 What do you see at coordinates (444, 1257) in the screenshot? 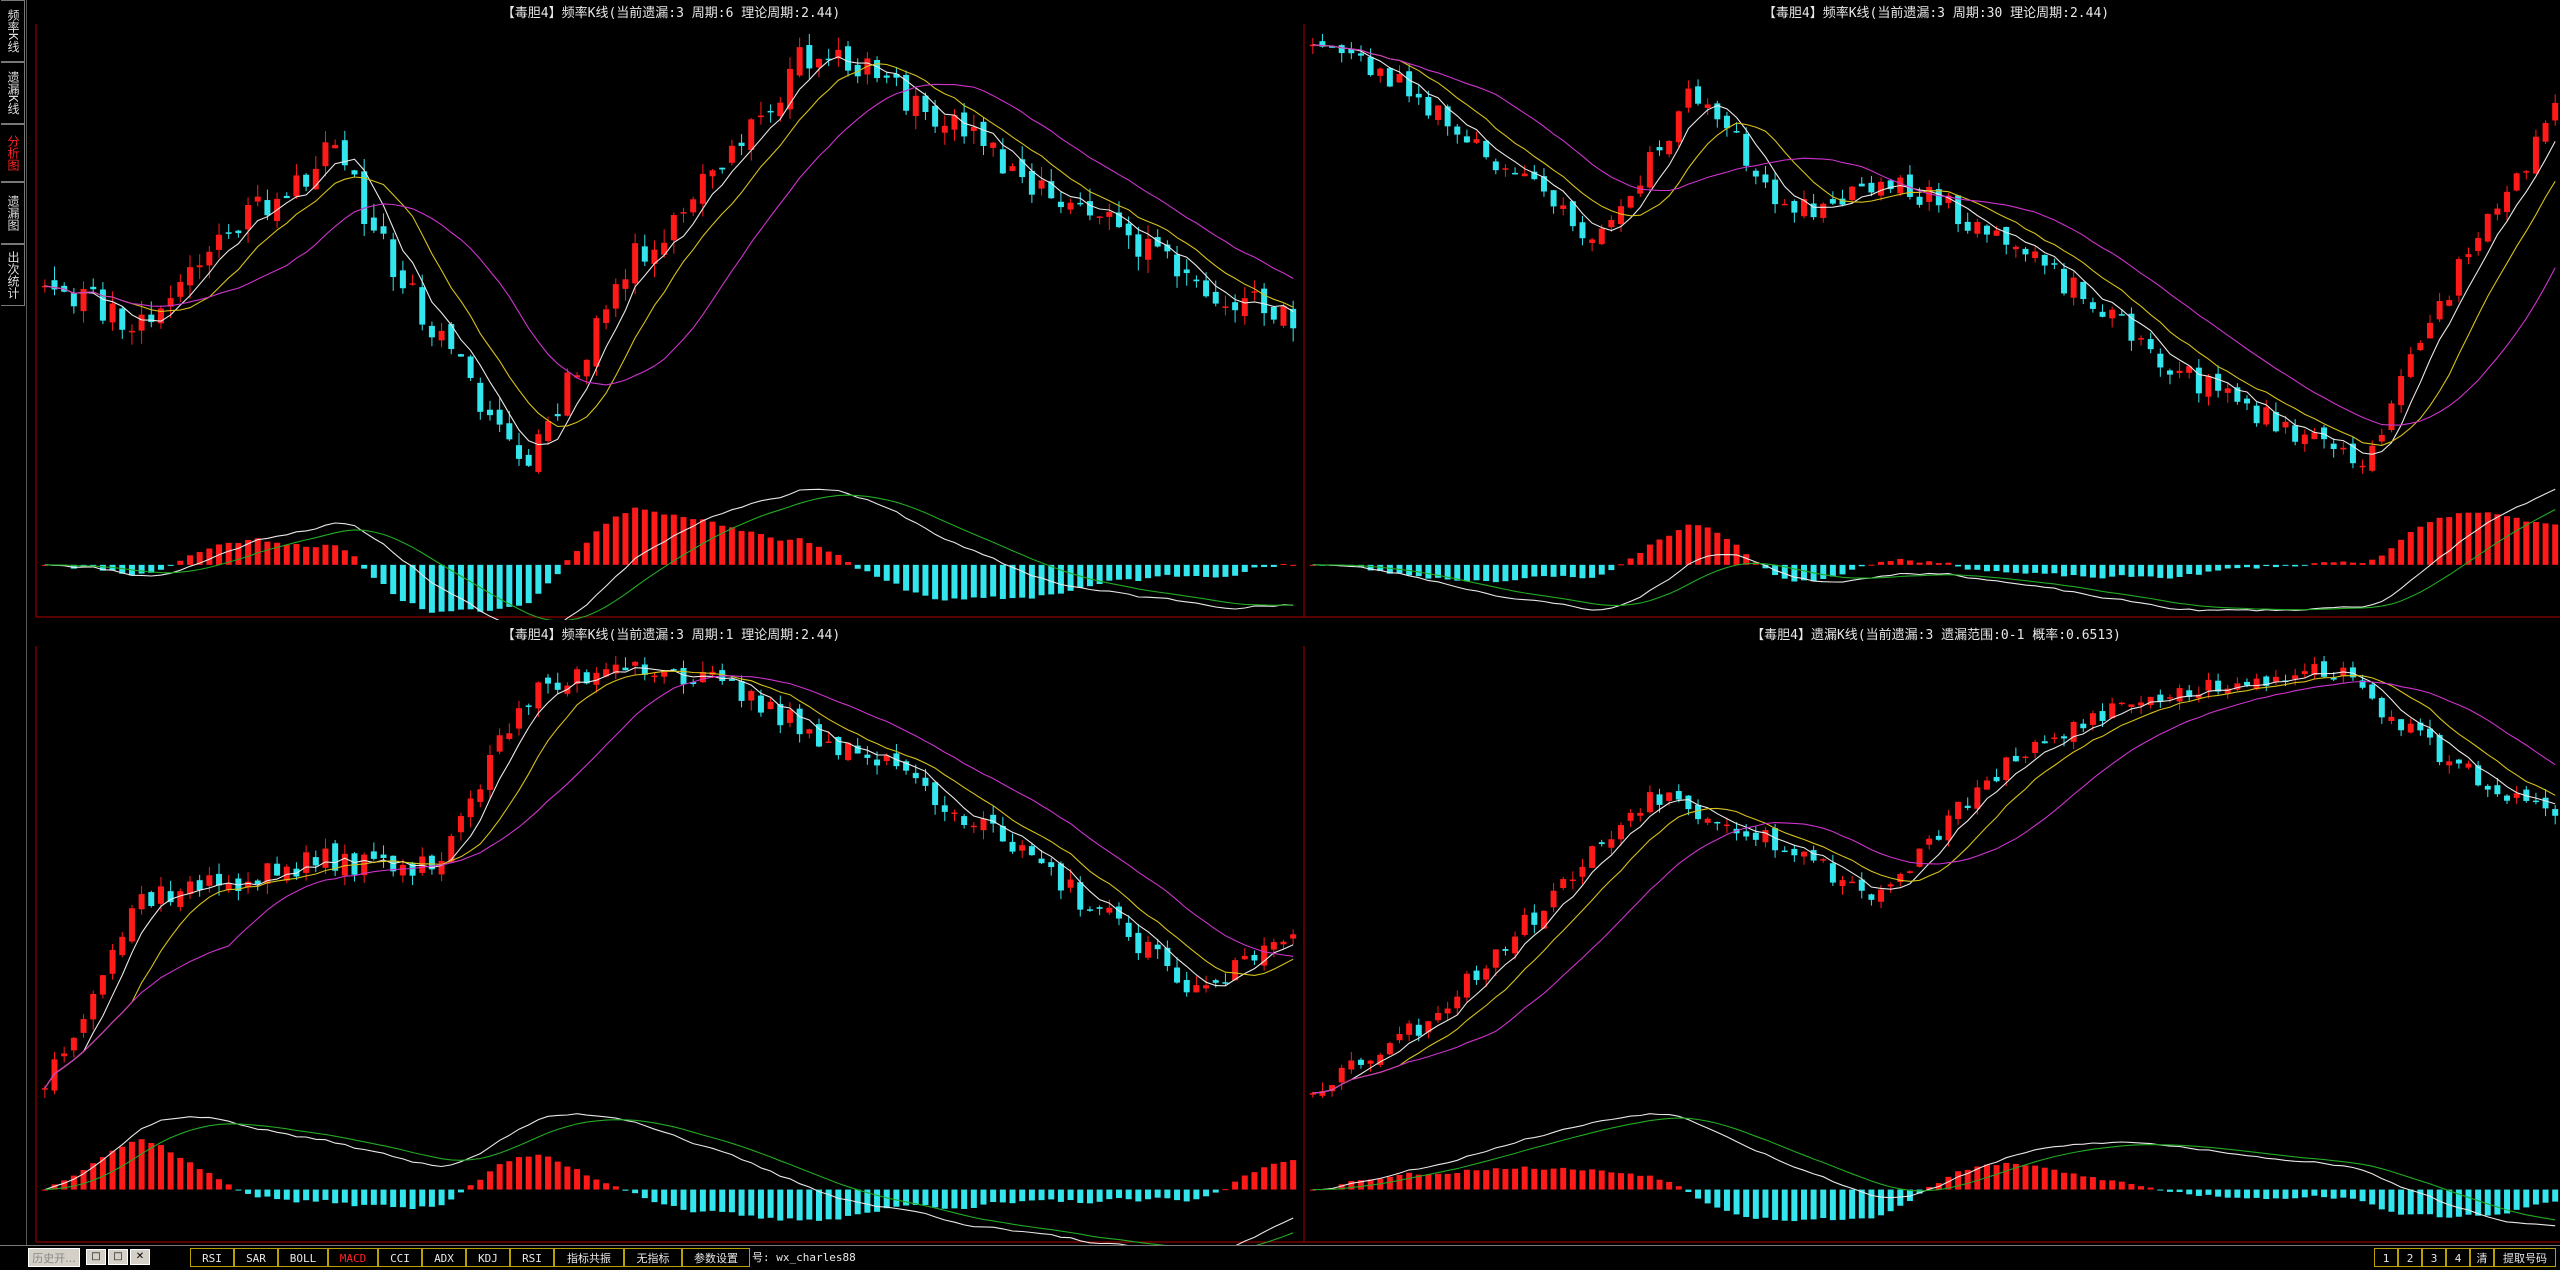
I see `indicator-adx-button: ADX` at bounding box center [444, 1257].